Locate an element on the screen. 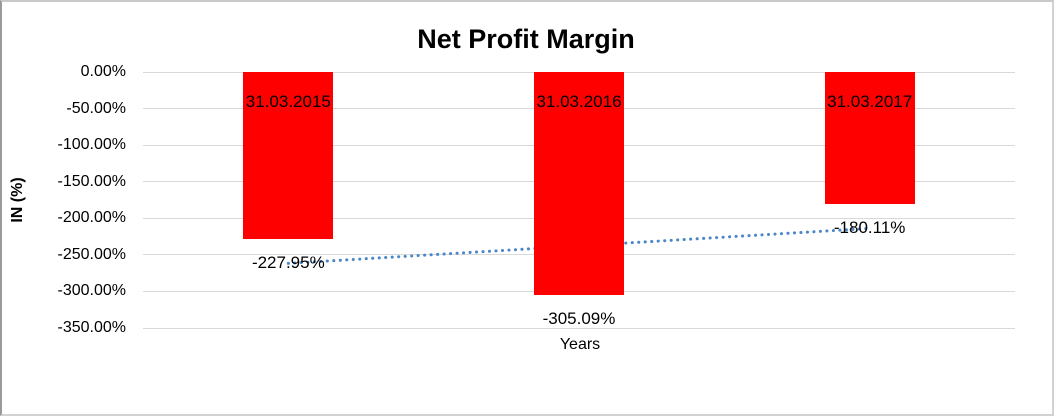 The width and height of the screenshot is (1054, 416). y-tick-label: -350.00% is located at coordinates (92, 327).